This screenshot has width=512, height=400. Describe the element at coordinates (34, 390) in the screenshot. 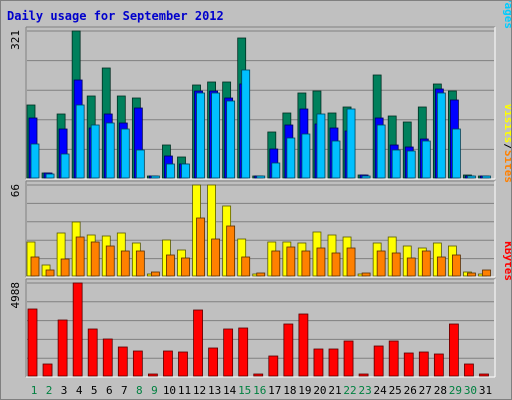

I see `x-tick-day-1: 1` at that location.